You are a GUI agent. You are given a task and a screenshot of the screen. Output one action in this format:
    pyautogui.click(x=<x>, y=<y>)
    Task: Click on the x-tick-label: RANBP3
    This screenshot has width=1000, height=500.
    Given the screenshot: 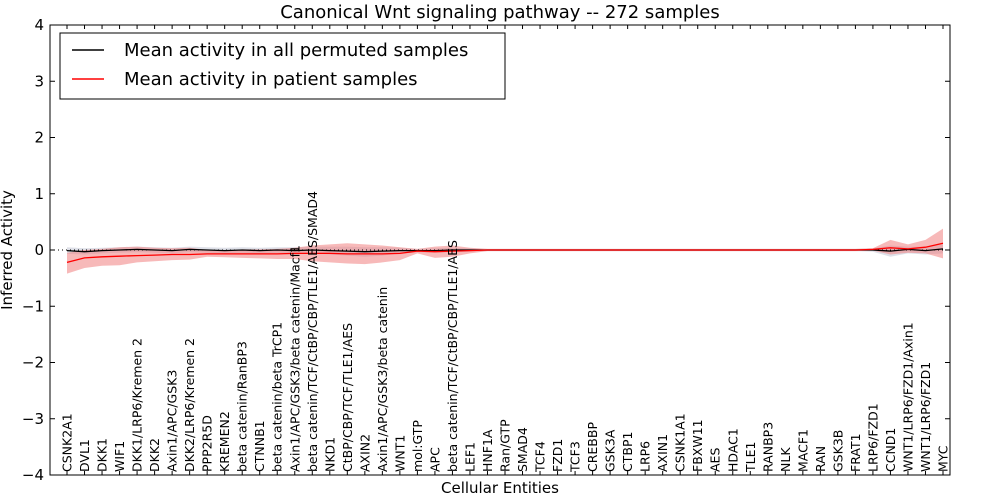 What is the action you would take?
    pyautogui.click(x=767, y=447)
    